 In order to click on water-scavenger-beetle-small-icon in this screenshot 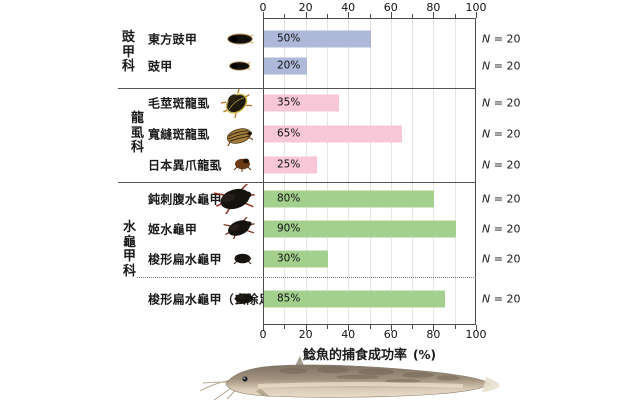, I will do `click(242, 259)`.